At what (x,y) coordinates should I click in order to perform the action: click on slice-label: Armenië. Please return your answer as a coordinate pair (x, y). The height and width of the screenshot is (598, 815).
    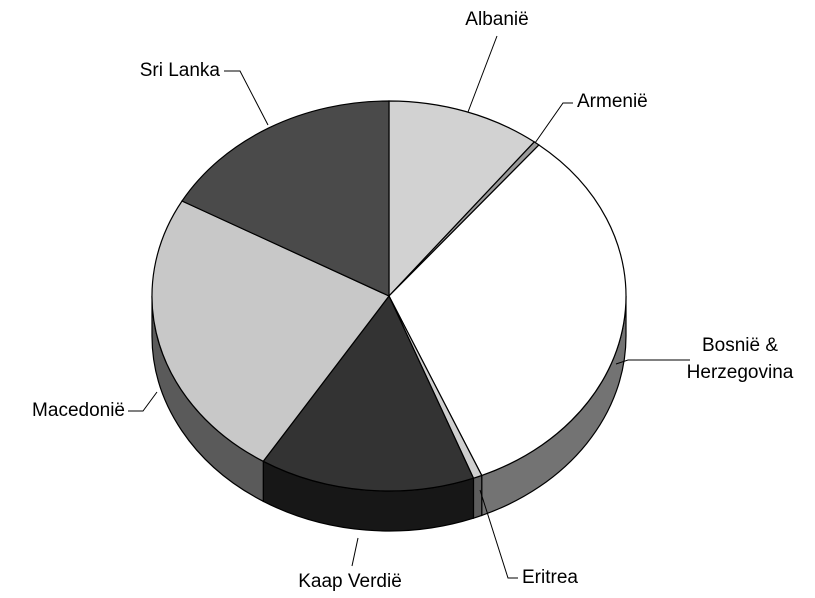
    Looking at the image, I should click on (612, 101).